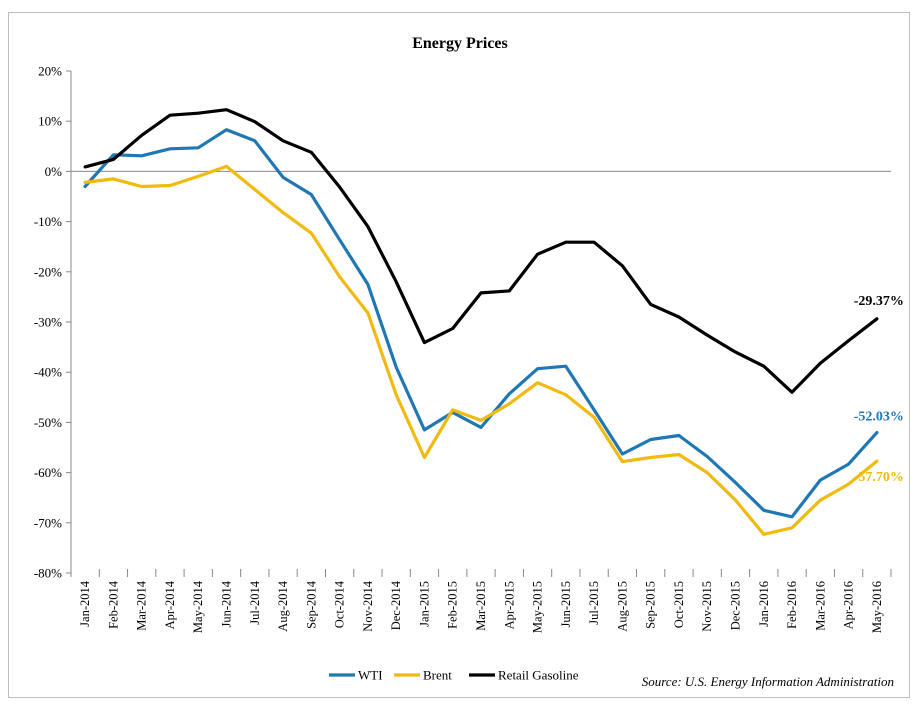 This screenshot has height=704, width=920. I want to click on x-tick-label: May-2016, so click(877, 607).